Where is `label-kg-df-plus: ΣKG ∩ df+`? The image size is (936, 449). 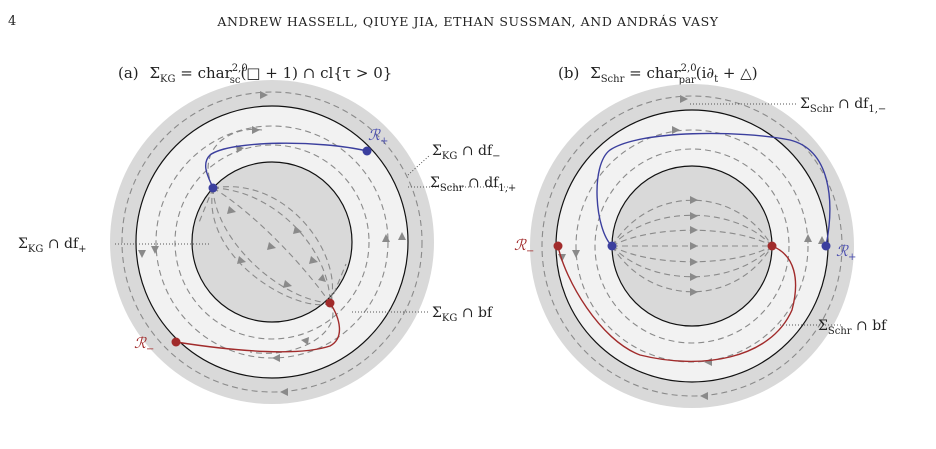
label-kg-df-plus: ΣKG ∩ df+ is located at coordinates (52, 245).